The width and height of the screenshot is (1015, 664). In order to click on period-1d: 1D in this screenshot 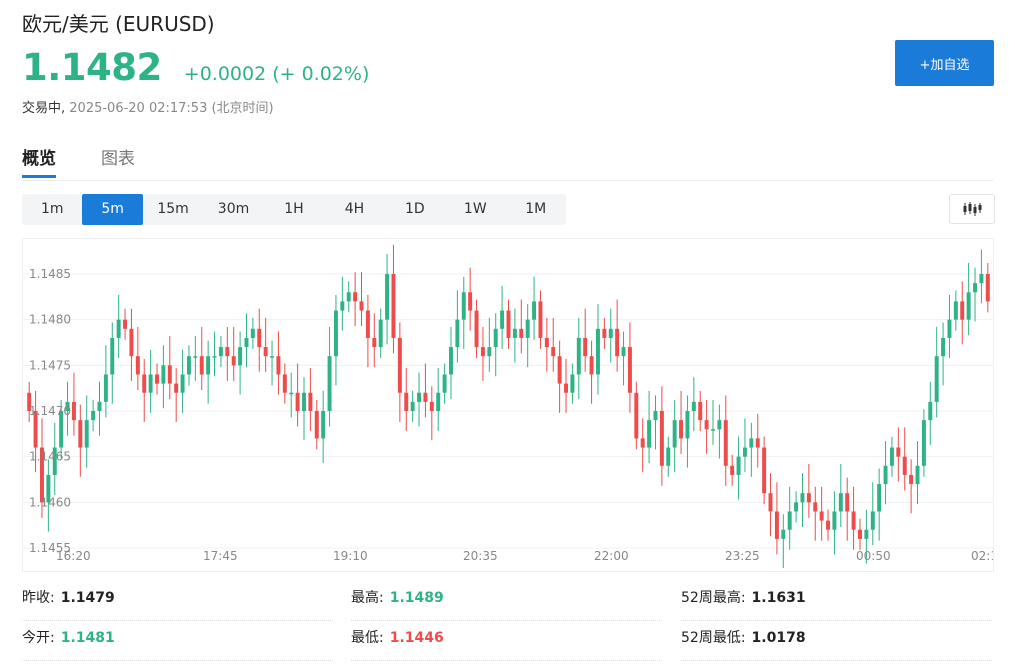, I will do `click(415, 209)`.